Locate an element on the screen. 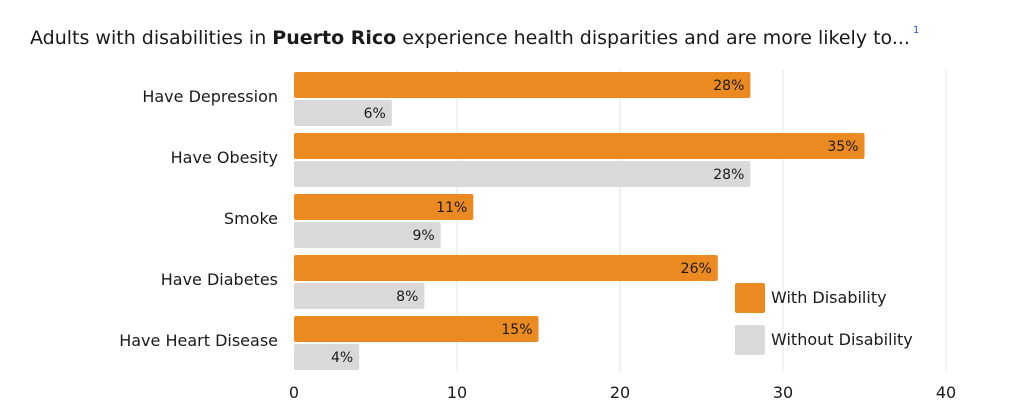 This screenshot has height=415, width=1023. value-label: 6% is located at coordinates (375, 114).